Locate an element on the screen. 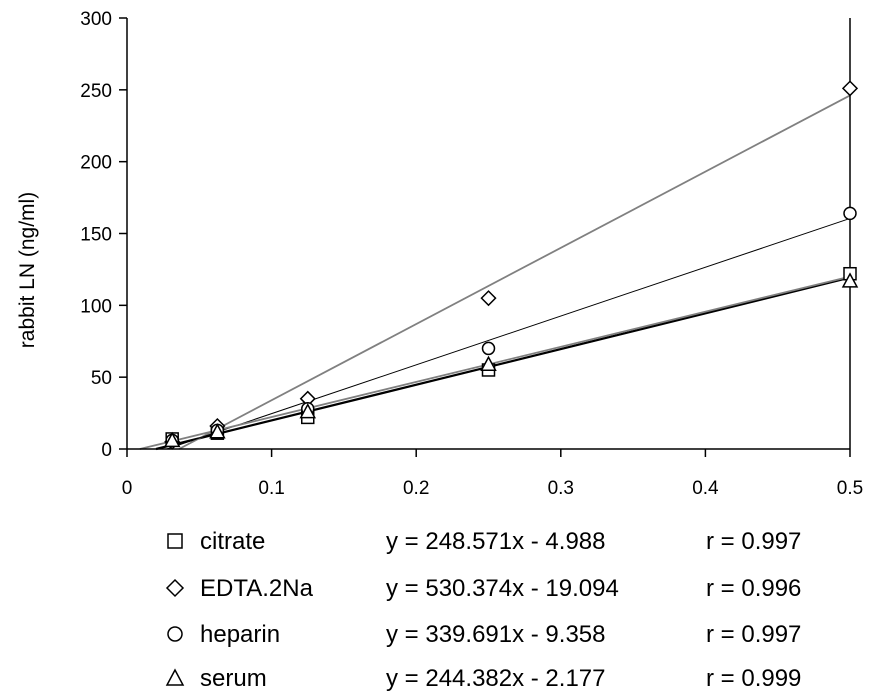 The height and width of the screenshot is (692, 875). y-tick-label: 250 is located at coordinates (96, 91).